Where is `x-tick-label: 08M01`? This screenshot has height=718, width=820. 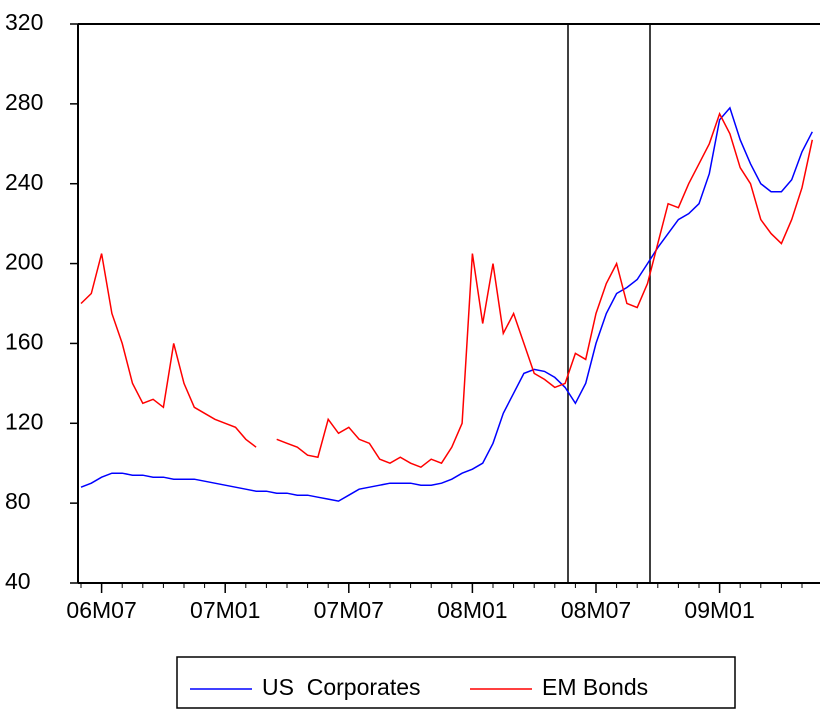 x-tick-label: 08M01 is located at coordinates (472, 610).